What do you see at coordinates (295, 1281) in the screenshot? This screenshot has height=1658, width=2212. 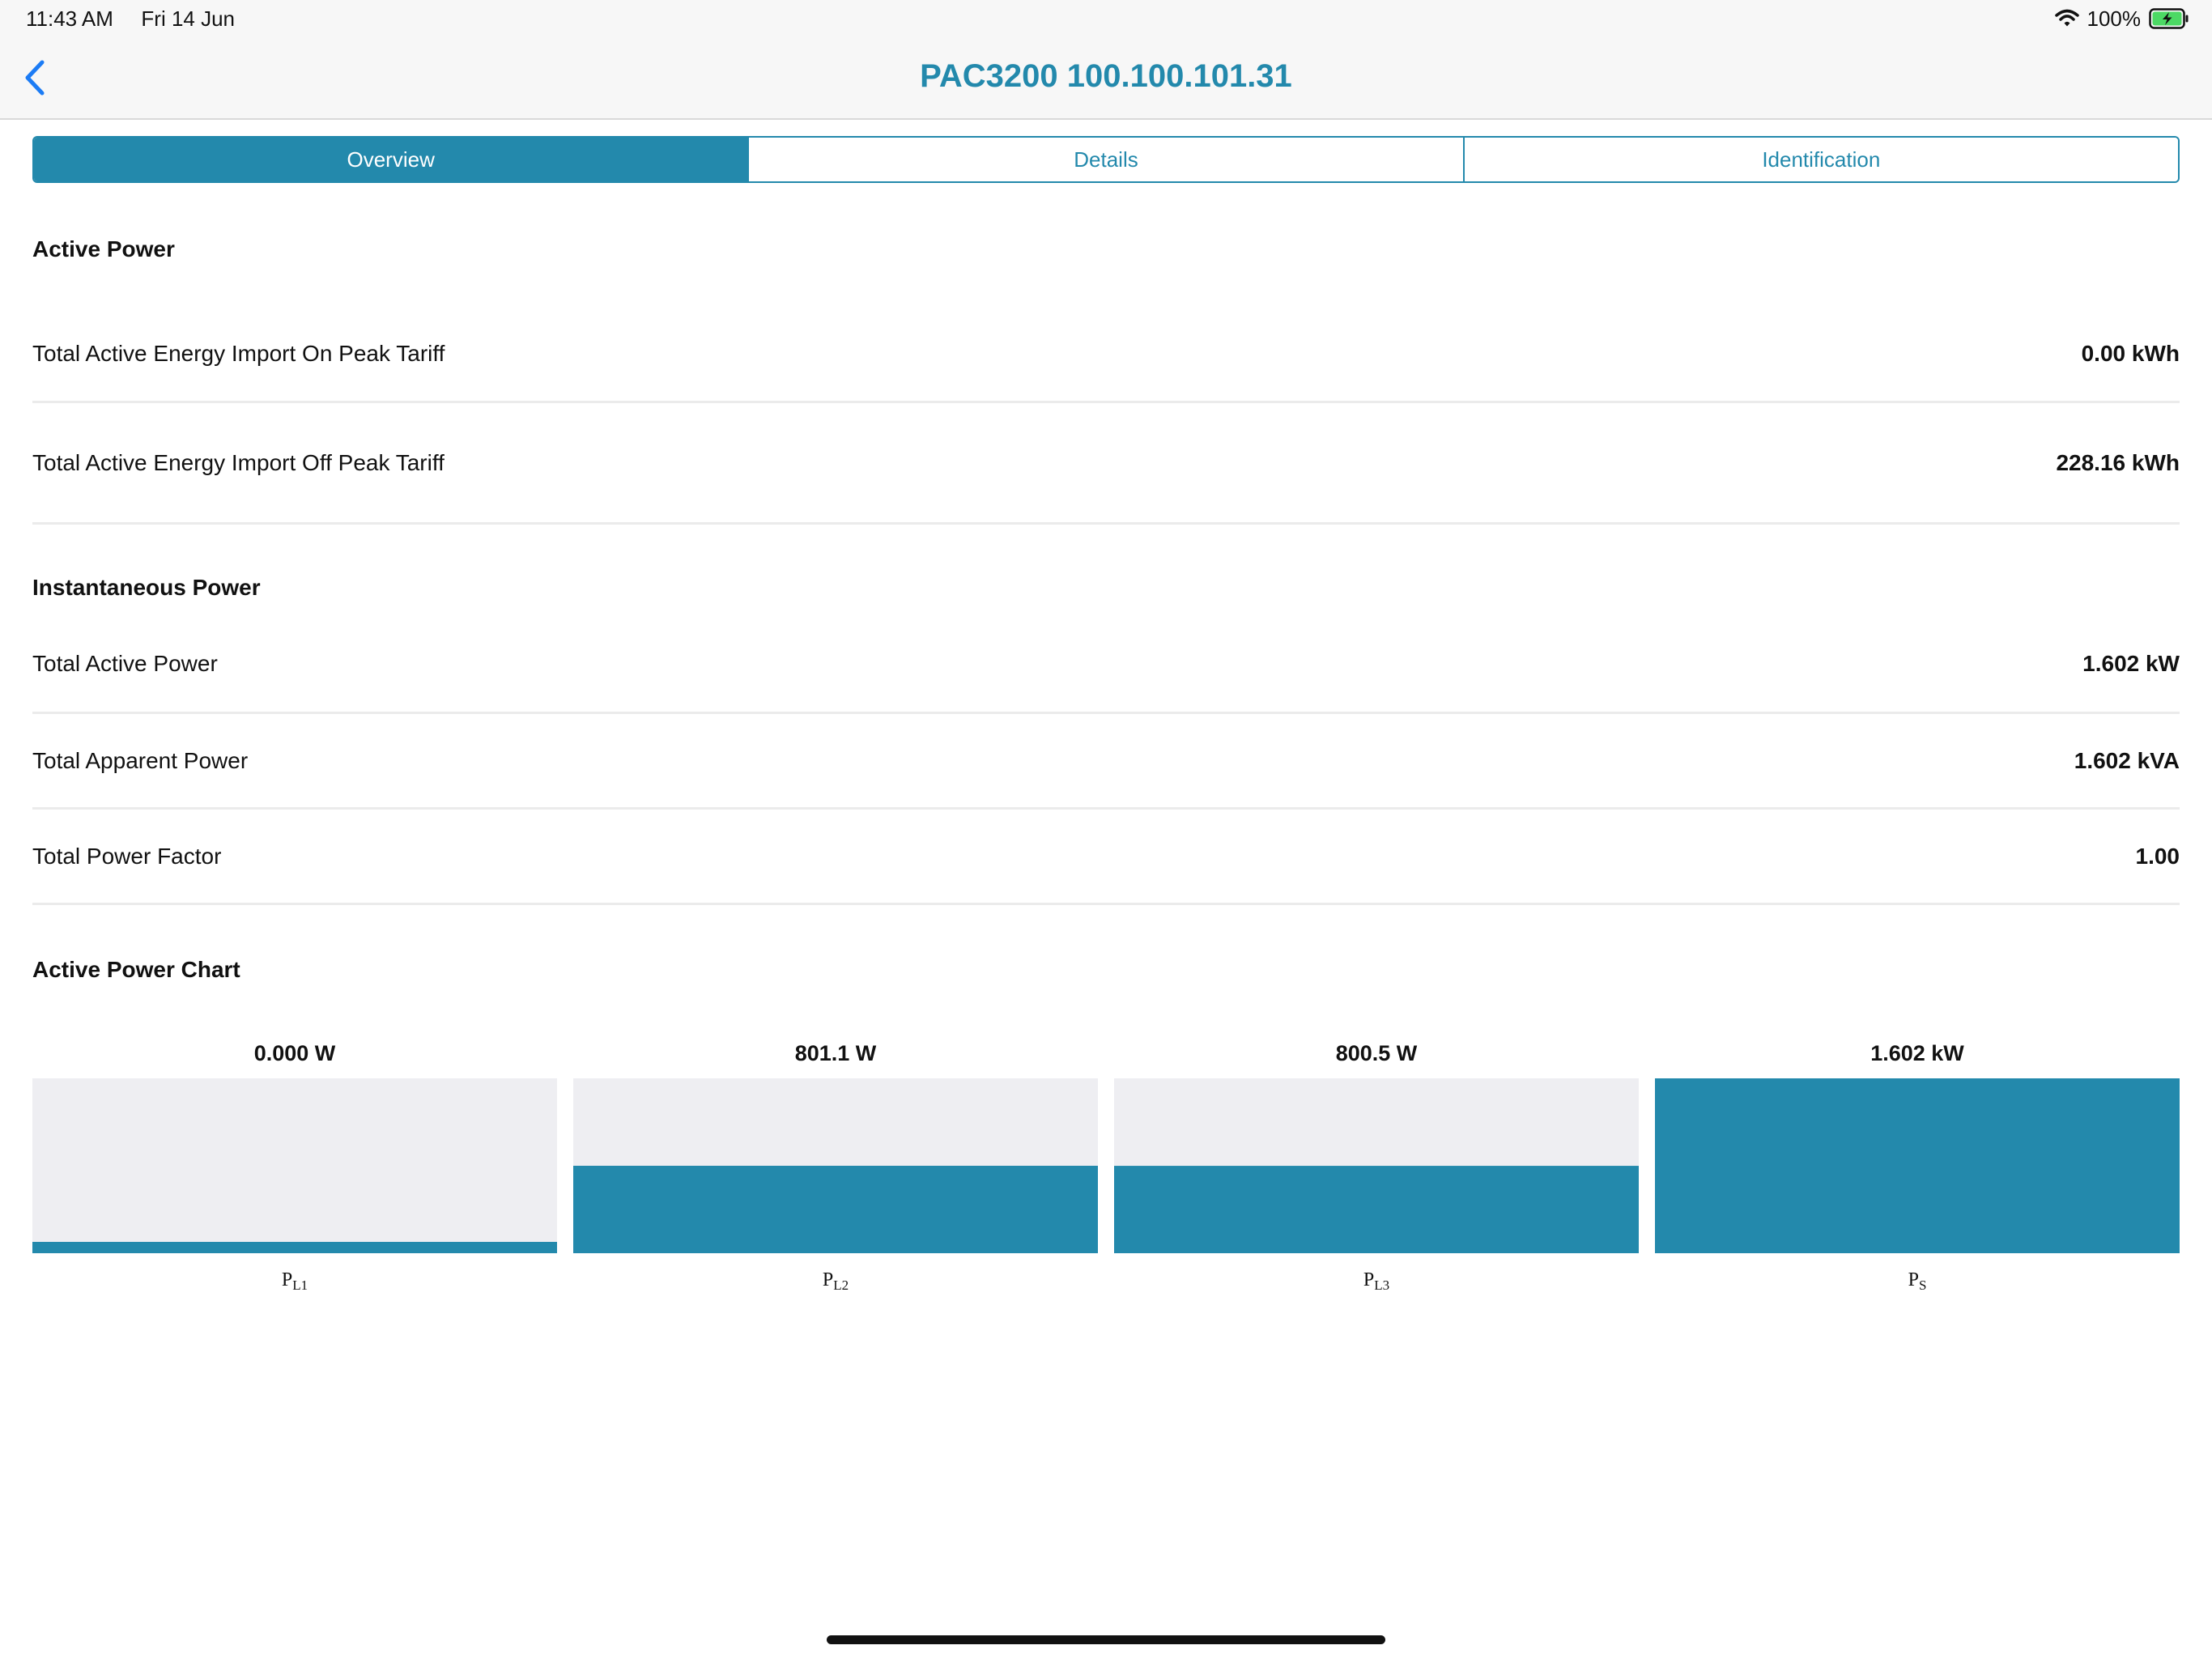 I see `category-label: PL1` at bounding box center [295, 1281].